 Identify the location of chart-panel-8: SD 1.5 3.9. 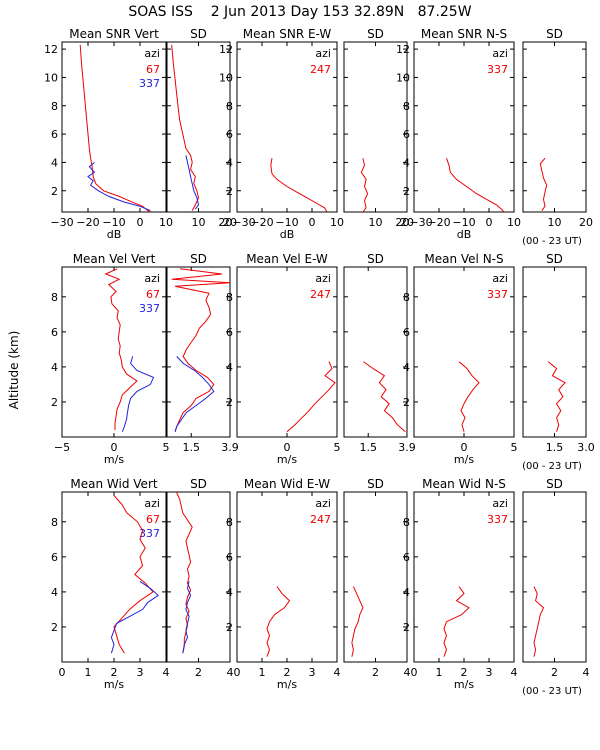
(202, 353).